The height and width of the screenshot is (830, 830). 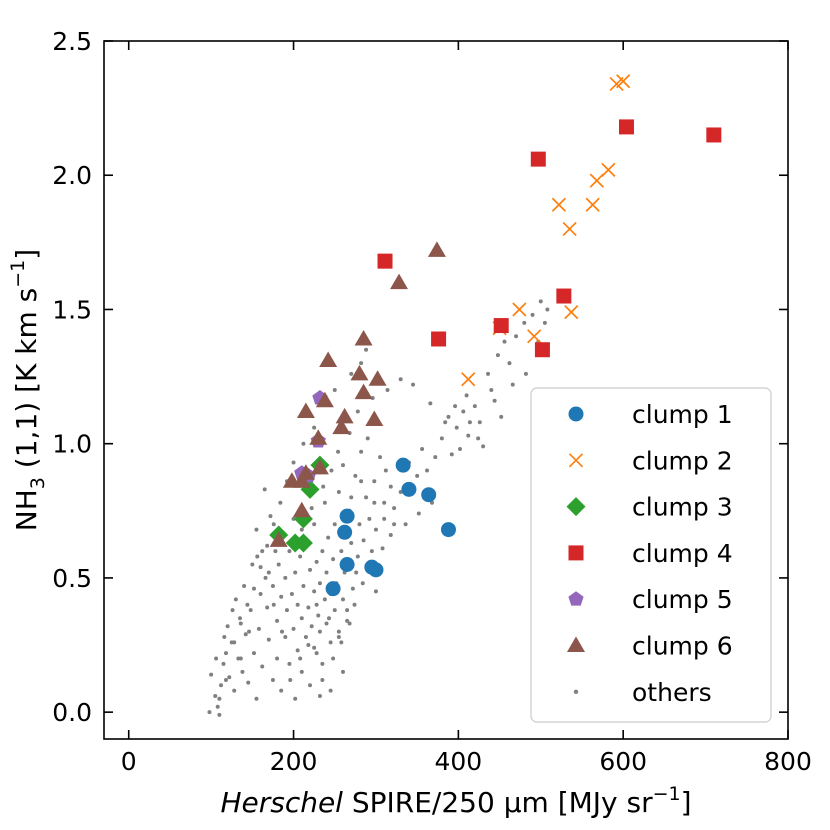 I want to click on y-tick-label: 2.0, so click(x=72, y=175).